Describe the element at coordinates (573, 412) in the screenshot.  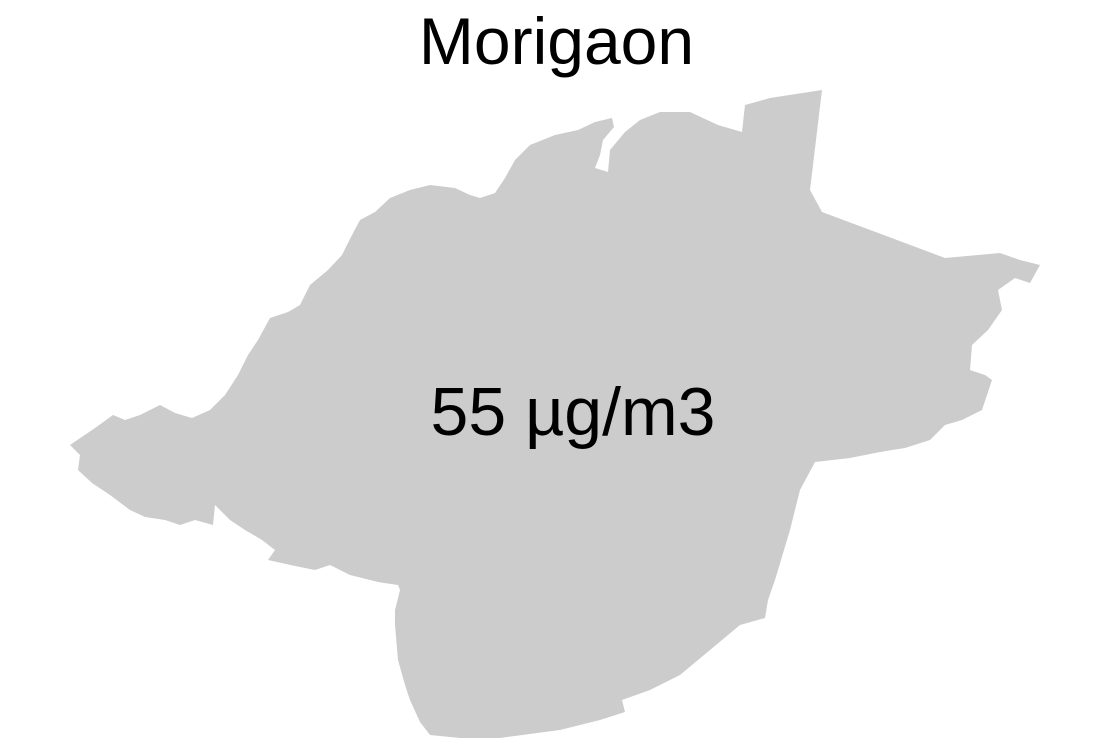
I see `pm-value-label: 55 µg/m3` at that location.